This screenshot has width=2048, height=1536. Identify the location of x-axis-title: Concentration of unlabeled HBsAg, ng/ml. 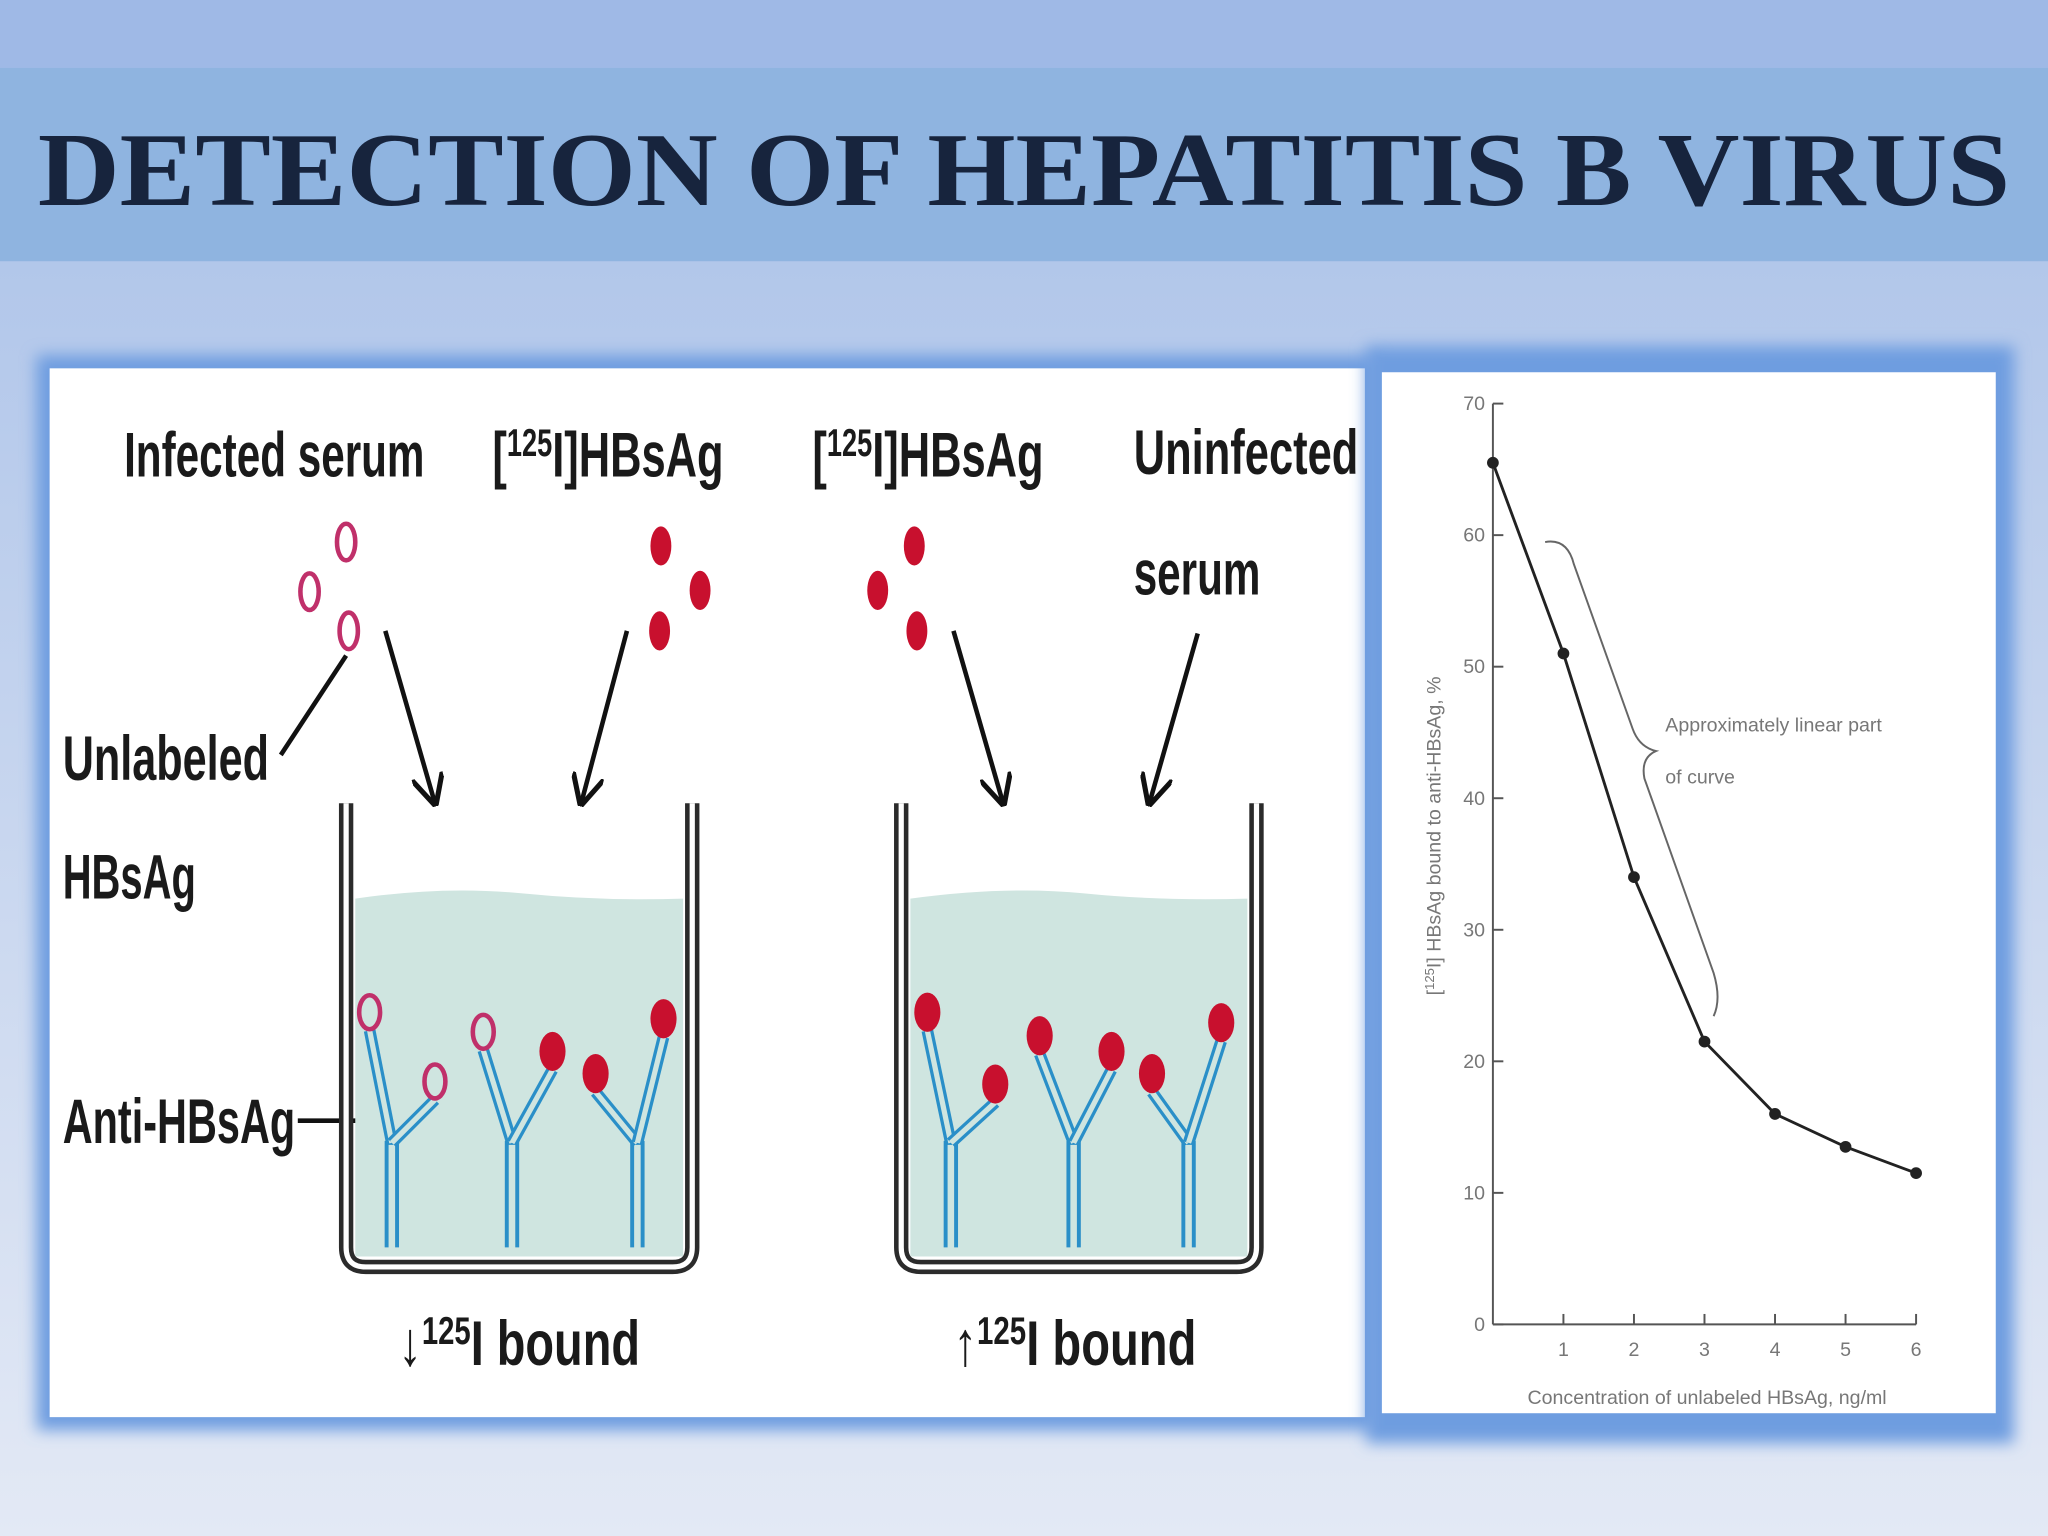
(1707, 1398).